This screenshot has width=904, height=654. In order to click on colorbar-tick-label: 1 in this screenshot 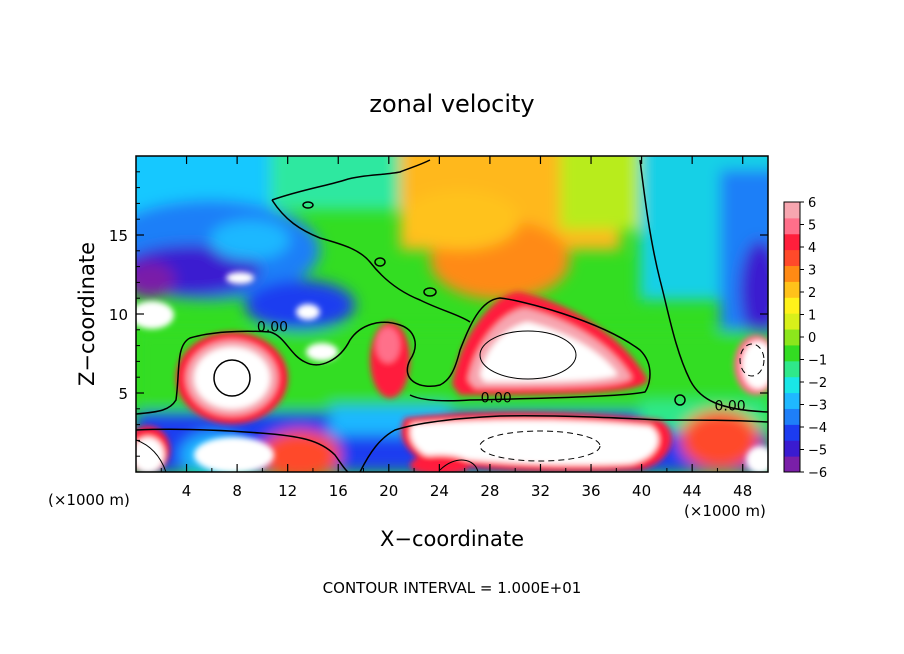, I will do `click(812, 316)`.